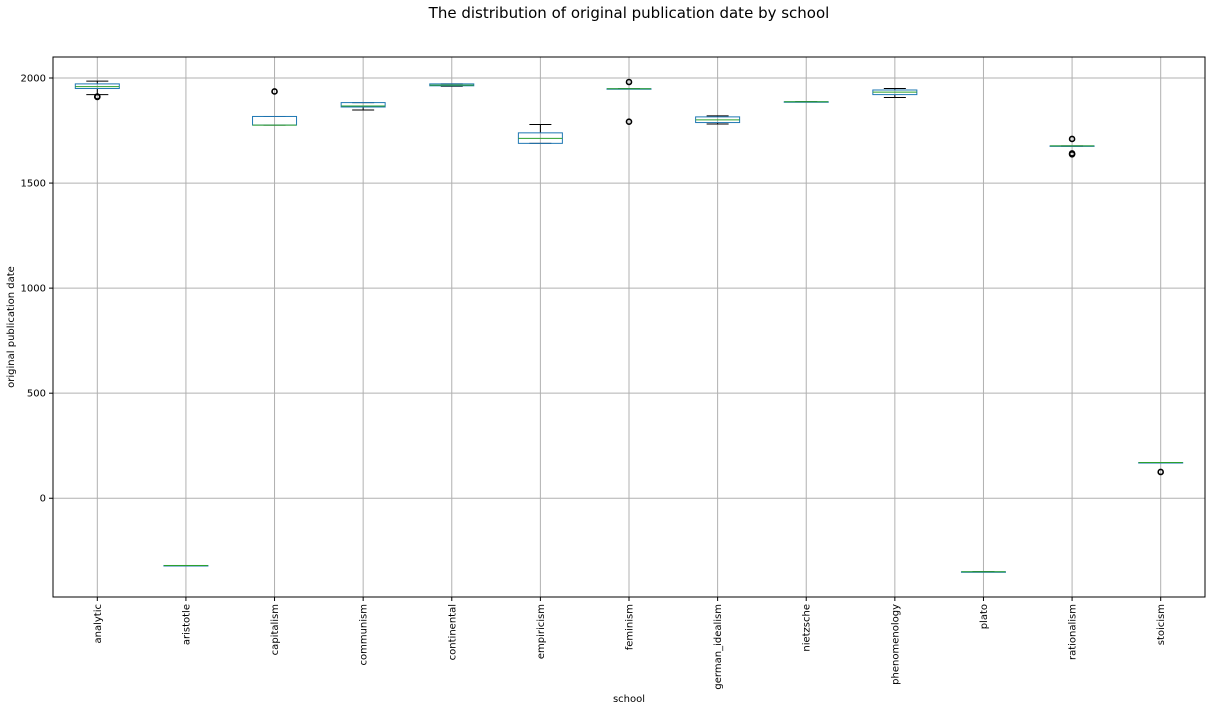 This screenshot has width=1212, height=711. I want to click on iqr-box, so click(363, 105).